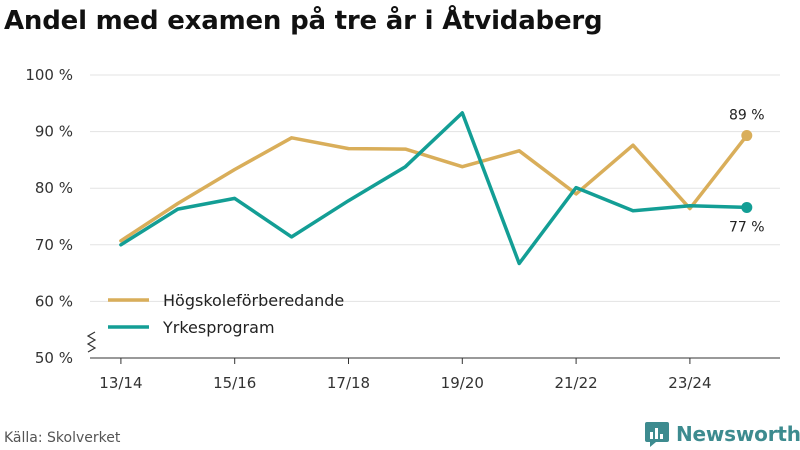 Image resolution: width=800 pixels, height=450 pixels. Describe the element at coordinates (62, 438) in the screenshot. I see `source-note: Källa: Skolverket` at that location.